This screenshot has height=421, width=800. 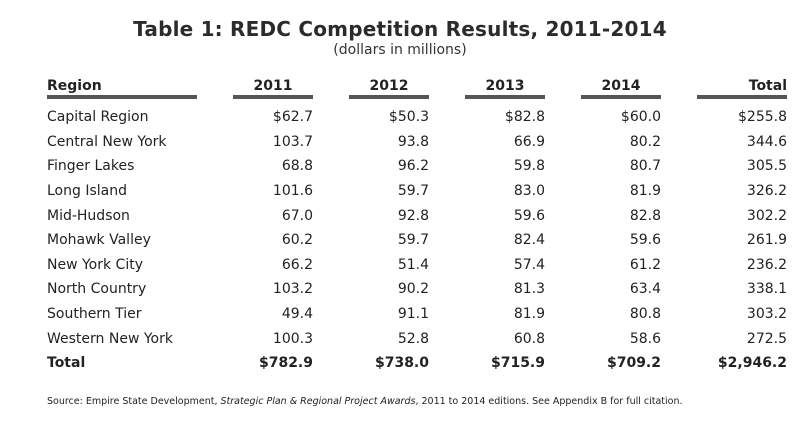 I want to click on table-row: Mid-Hudson 67.0 92.8 59.6 82.8 302.2, so click(x=417, y=215).